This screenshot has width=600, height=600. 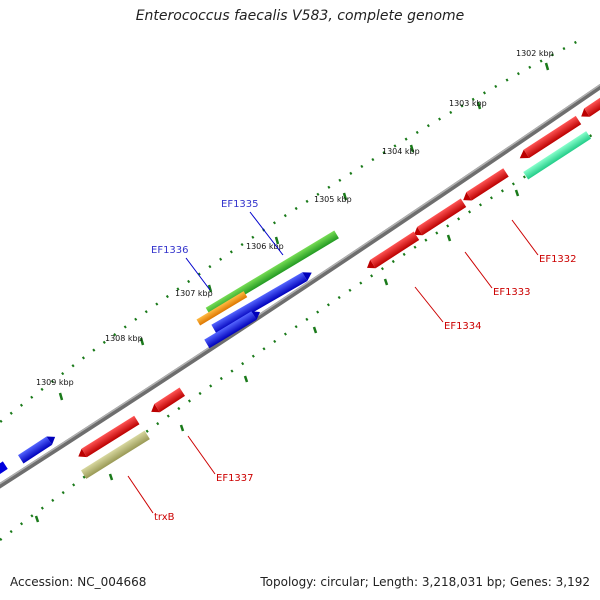 I want to click on gene-khaki-bar, so click(x=115, y=454).